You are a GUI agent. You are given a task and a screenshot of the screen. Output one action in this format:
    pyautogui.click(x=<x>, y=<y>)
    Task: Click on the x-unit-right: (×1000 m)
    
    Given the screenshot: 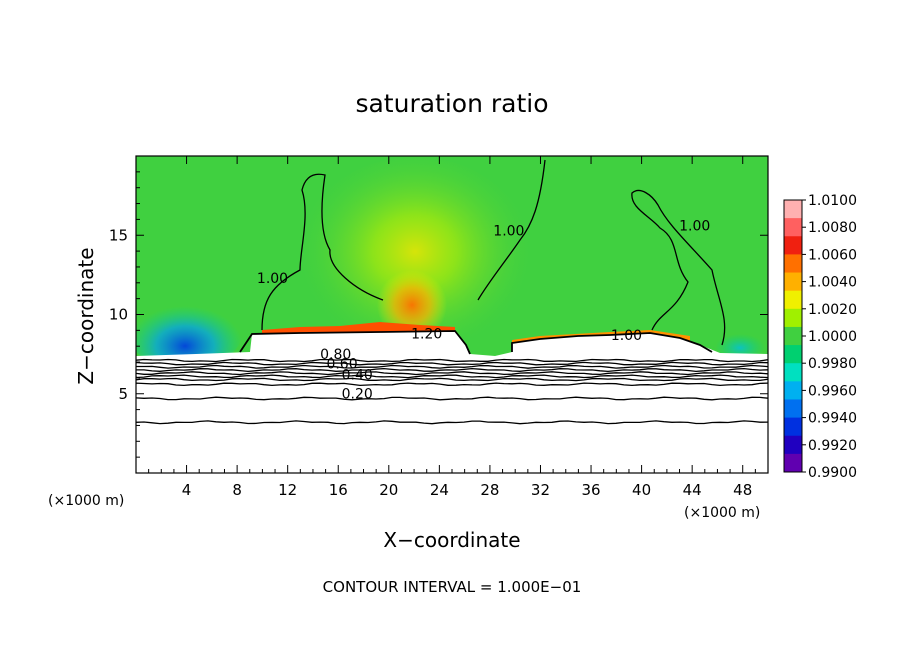 What is the action you would take?
    pyautogui.click(x=722, y=513)
    